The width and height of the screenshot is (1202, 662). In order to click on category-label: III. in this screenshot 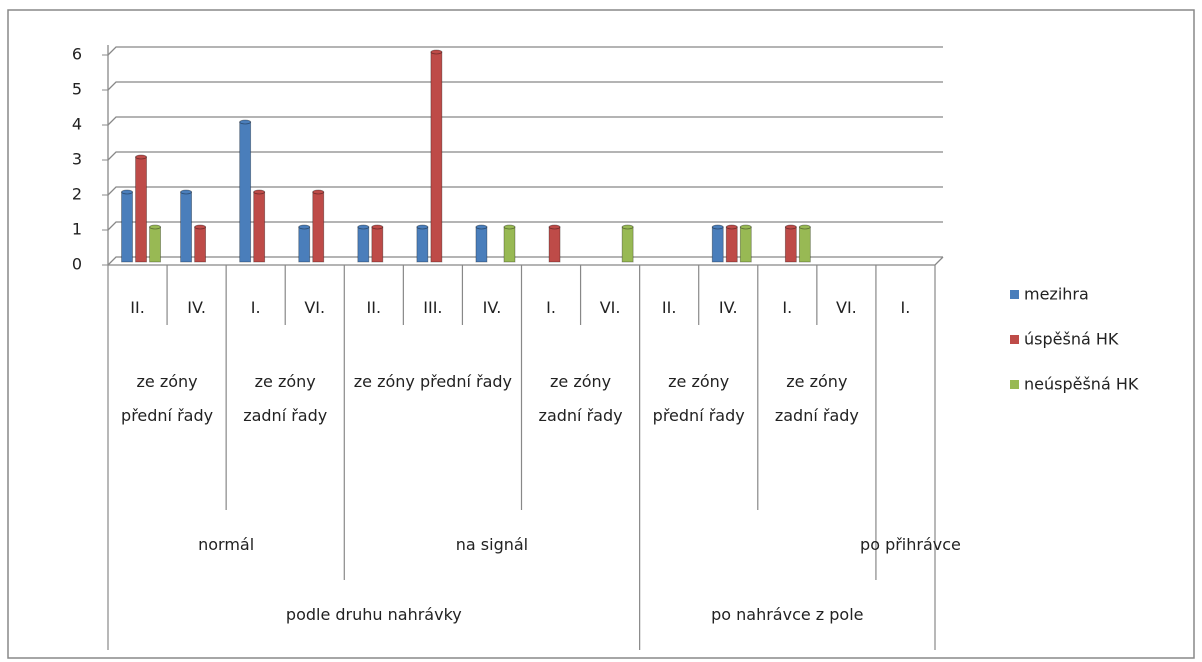, I will do `click(433, 307)`.